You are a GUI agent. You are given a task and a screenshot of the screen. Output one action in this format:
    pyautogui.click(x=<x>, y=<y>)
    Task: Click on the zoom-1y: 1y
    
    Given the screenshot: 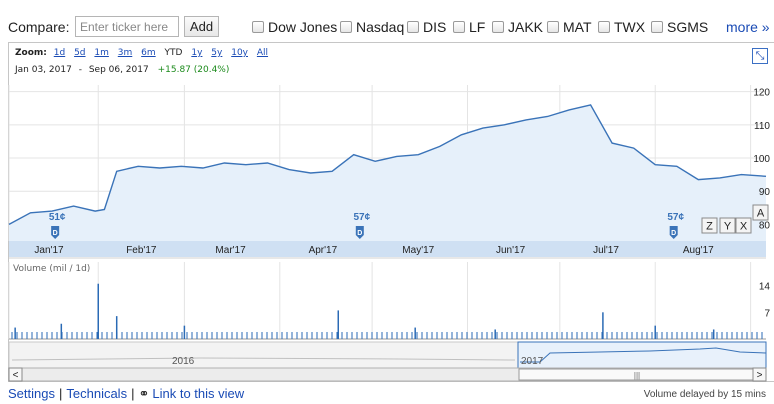 What is the action you would take?
    pyautogui.click(x=197, y=53)
    